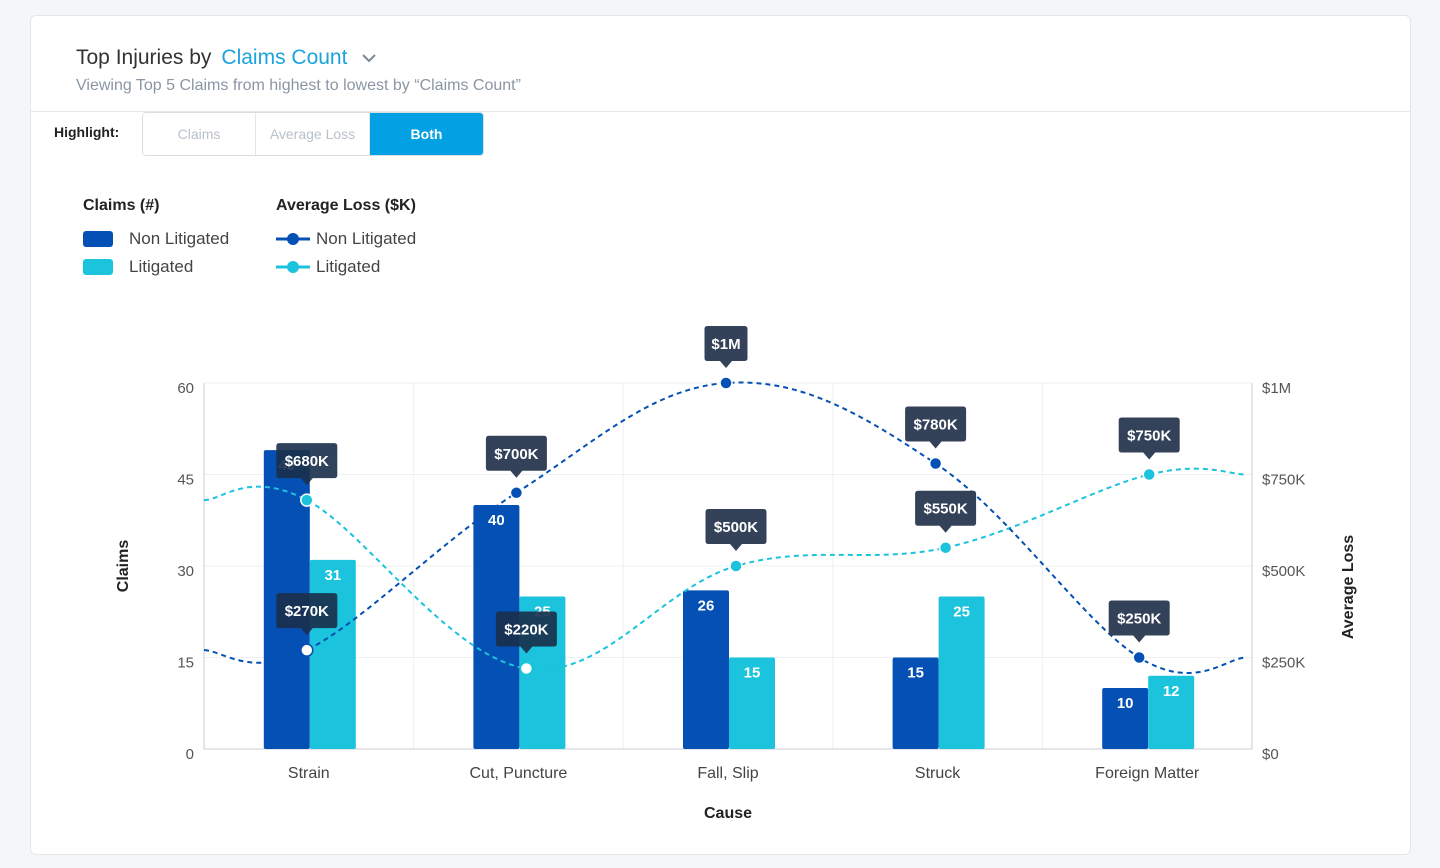 Image resolution: width=1440 pixels, height=868 pixels. Describe the element at coordinates (121, 205) in the screenshot. I see `legend-claims-title: Claims (#)` at that location.